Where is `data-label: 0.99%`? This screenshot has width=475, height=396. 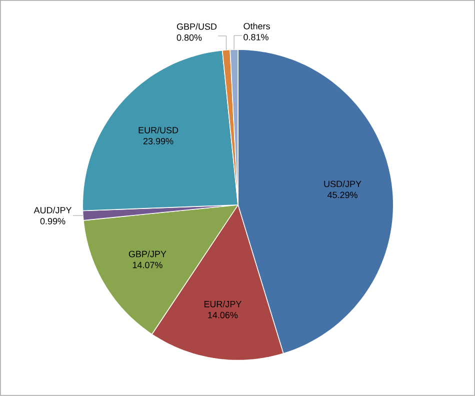 data-label: 0.99% is located at coordinates (53, 221).